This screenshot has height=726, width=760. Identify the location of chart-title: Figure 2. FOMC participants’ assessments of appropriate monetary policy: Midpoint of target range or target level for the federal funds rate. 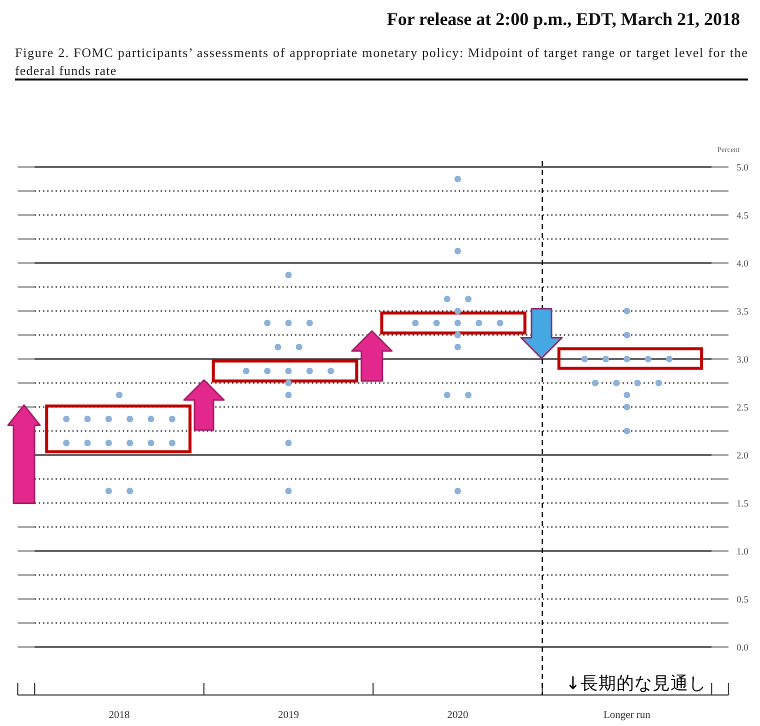
(381, 61).